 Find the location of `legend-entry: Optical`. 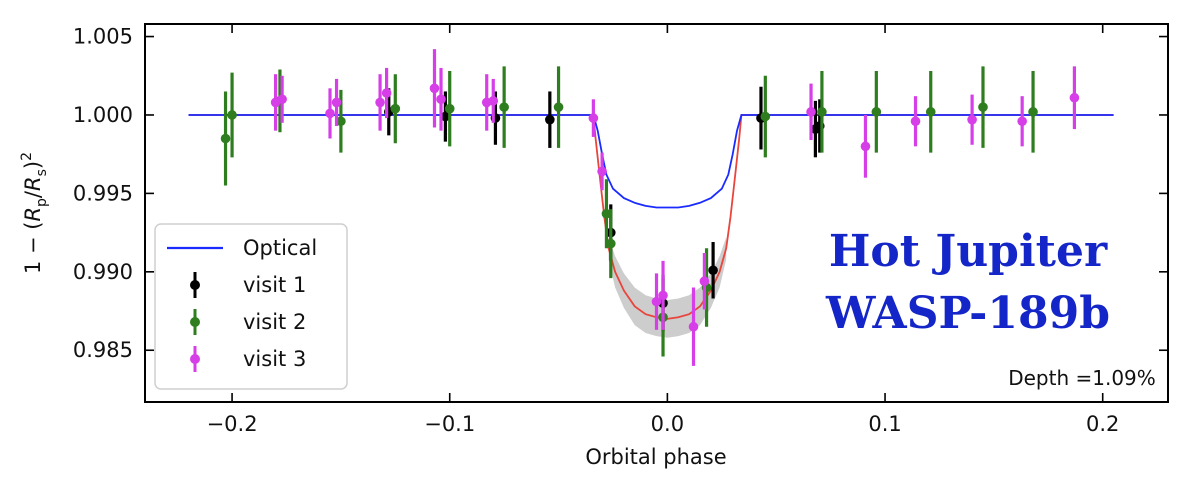

legend-entry: Optical is located at coordinates (242, 248).